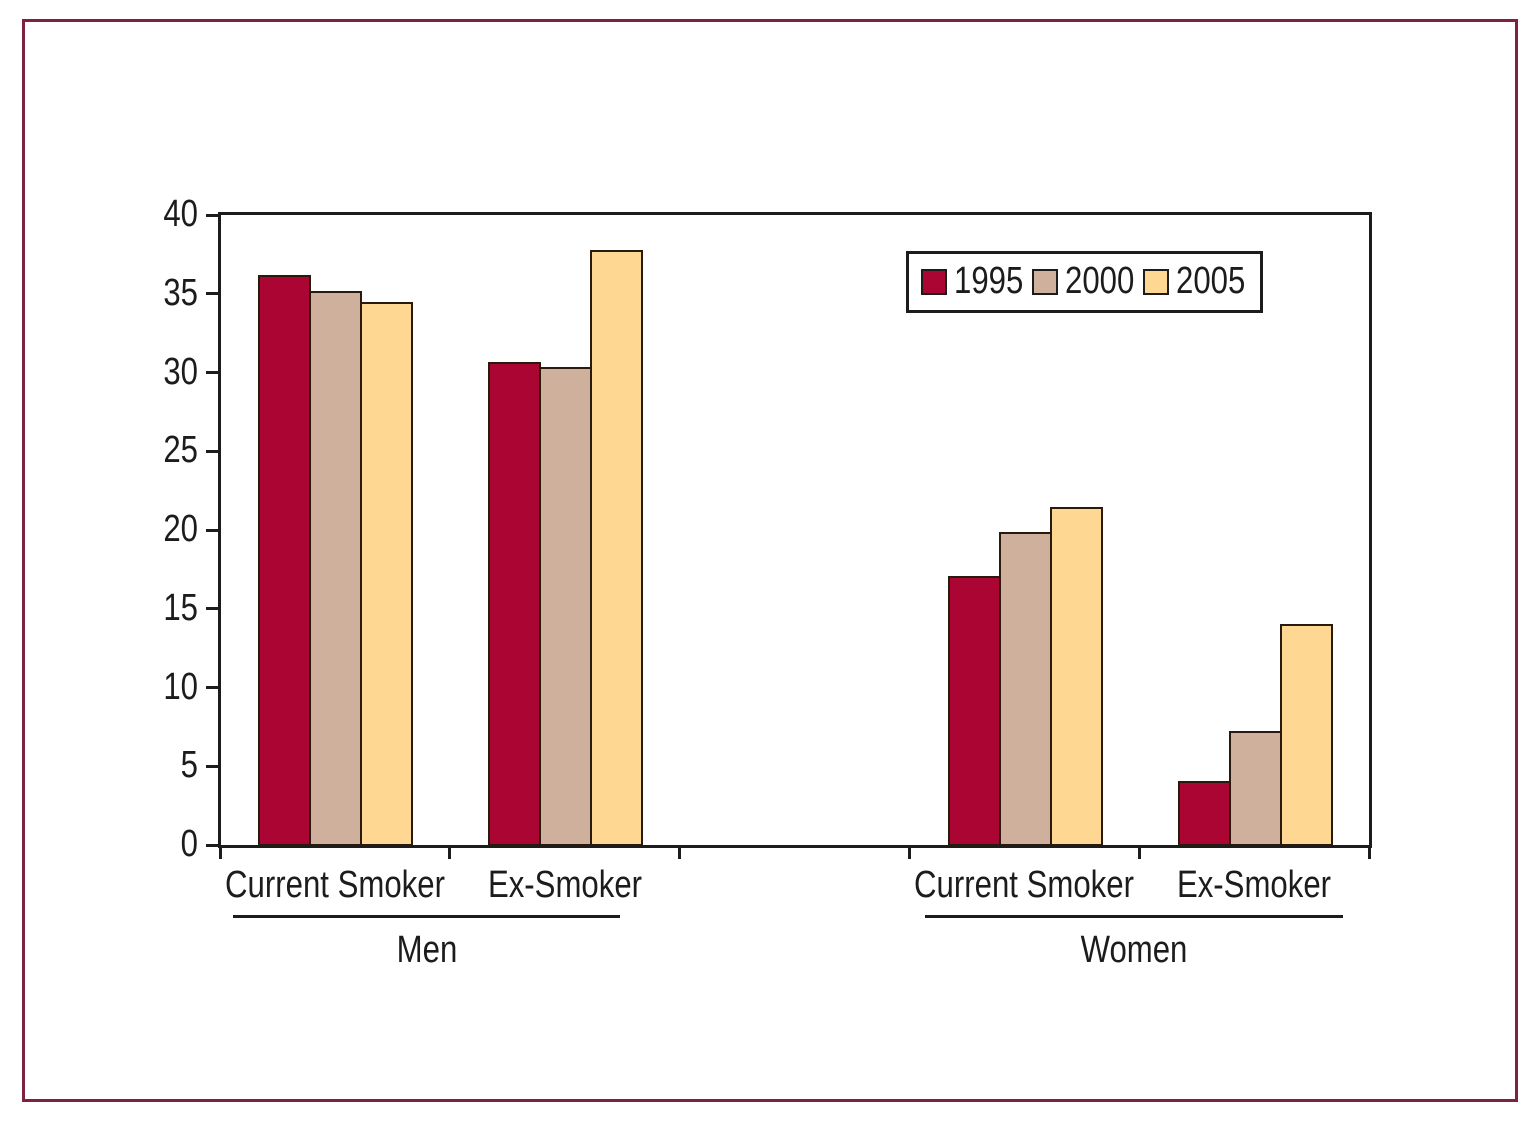  What do you see at coordinates (934, 281) in the screenshot?
I see `legend-swatch-1995` at bounding box center [934, 281].